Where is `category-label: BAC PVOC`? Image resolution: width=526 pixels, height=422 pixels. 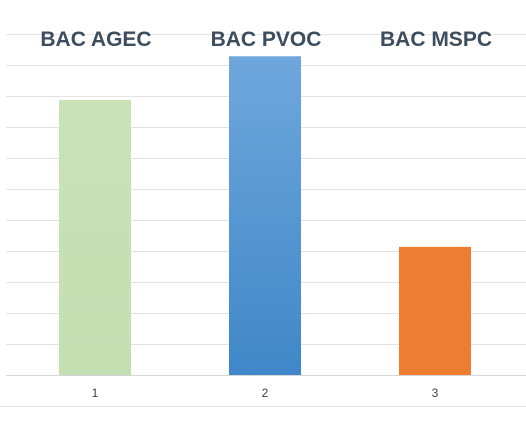 category-label: BAC PVOC is located at coordinates (266, 39).